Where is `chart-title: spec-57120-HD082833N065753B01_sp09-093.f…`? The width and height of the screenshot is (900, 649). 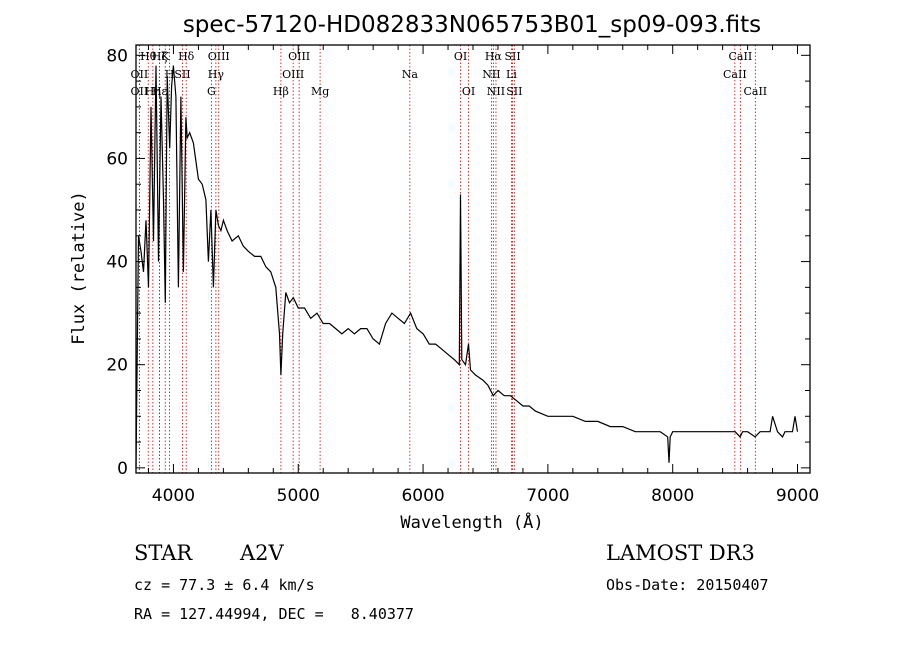 chart-title: spec-57120-HD082833N065753B01_sp09-093.f… is located at coordinates (472, 25).